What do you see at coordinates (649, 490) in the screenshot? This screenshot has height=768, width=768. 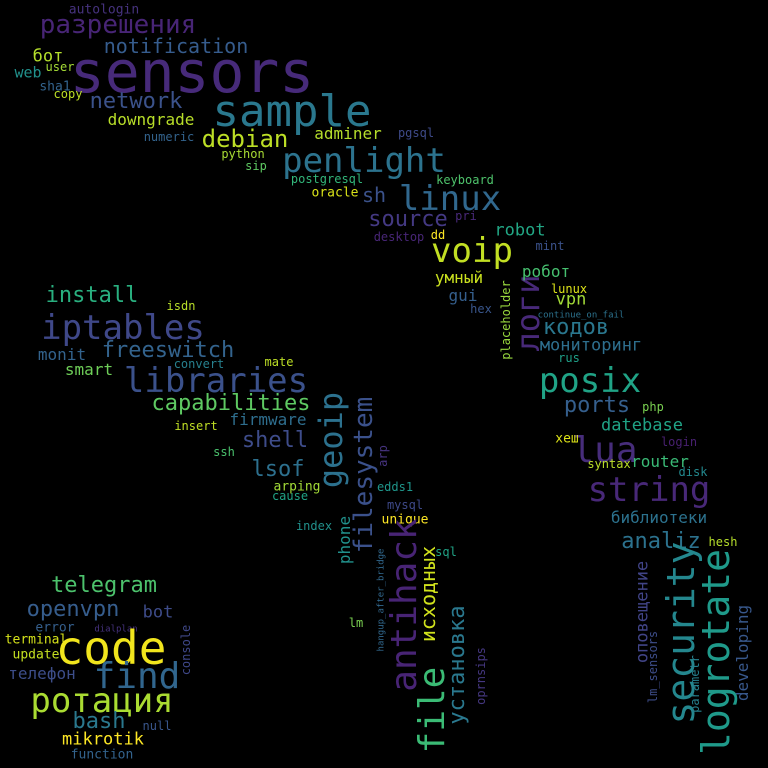 I see `word-string: string` at bounding box center [649, 490].